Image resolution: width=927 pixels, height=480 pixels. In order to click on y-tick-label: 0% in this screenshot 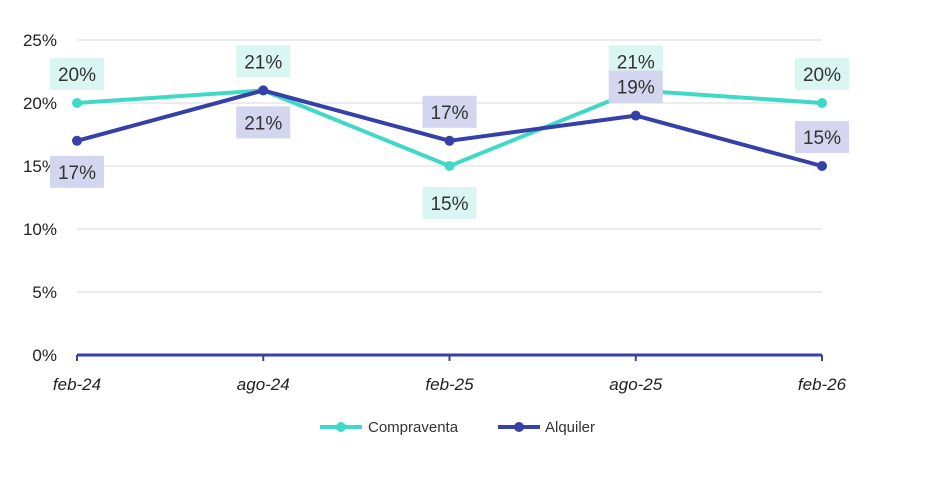, I will do `click(44, 355)`.